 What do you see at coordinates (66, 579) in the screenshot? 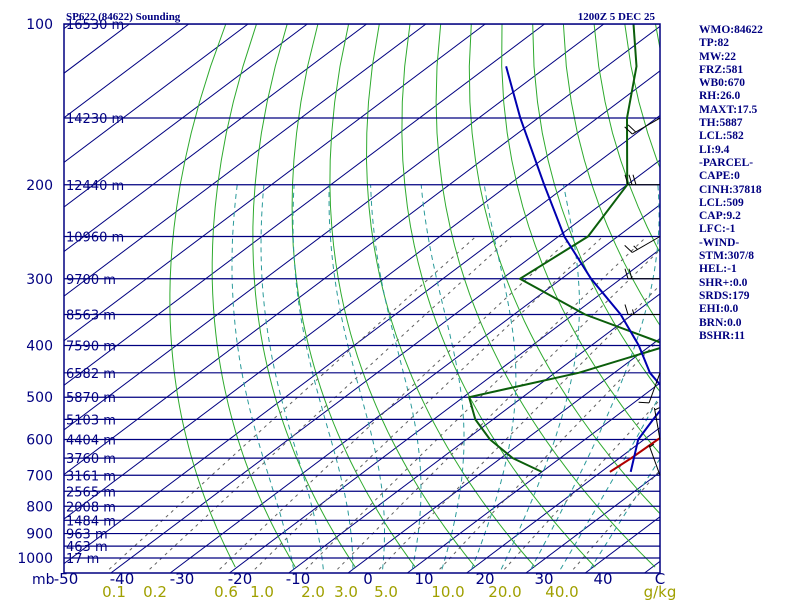
I see `temperature-tick: -50` at bounding box center [66, 579].